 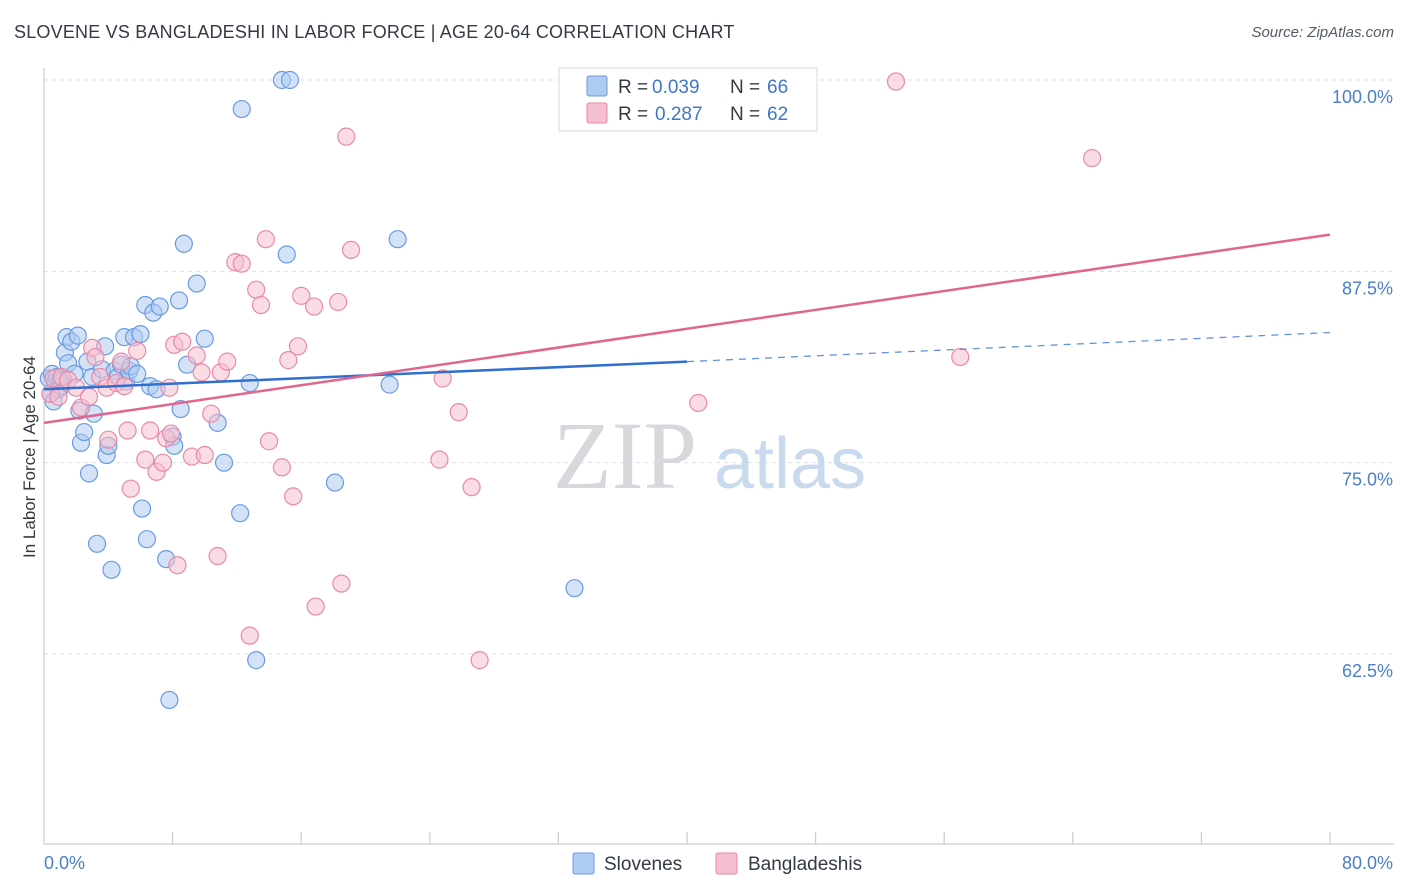 What do you see at coordinates (1367, 863) in the screenshot?
I see `x-tick-label-max: 80.0%` at bounding box center [1367, 863].